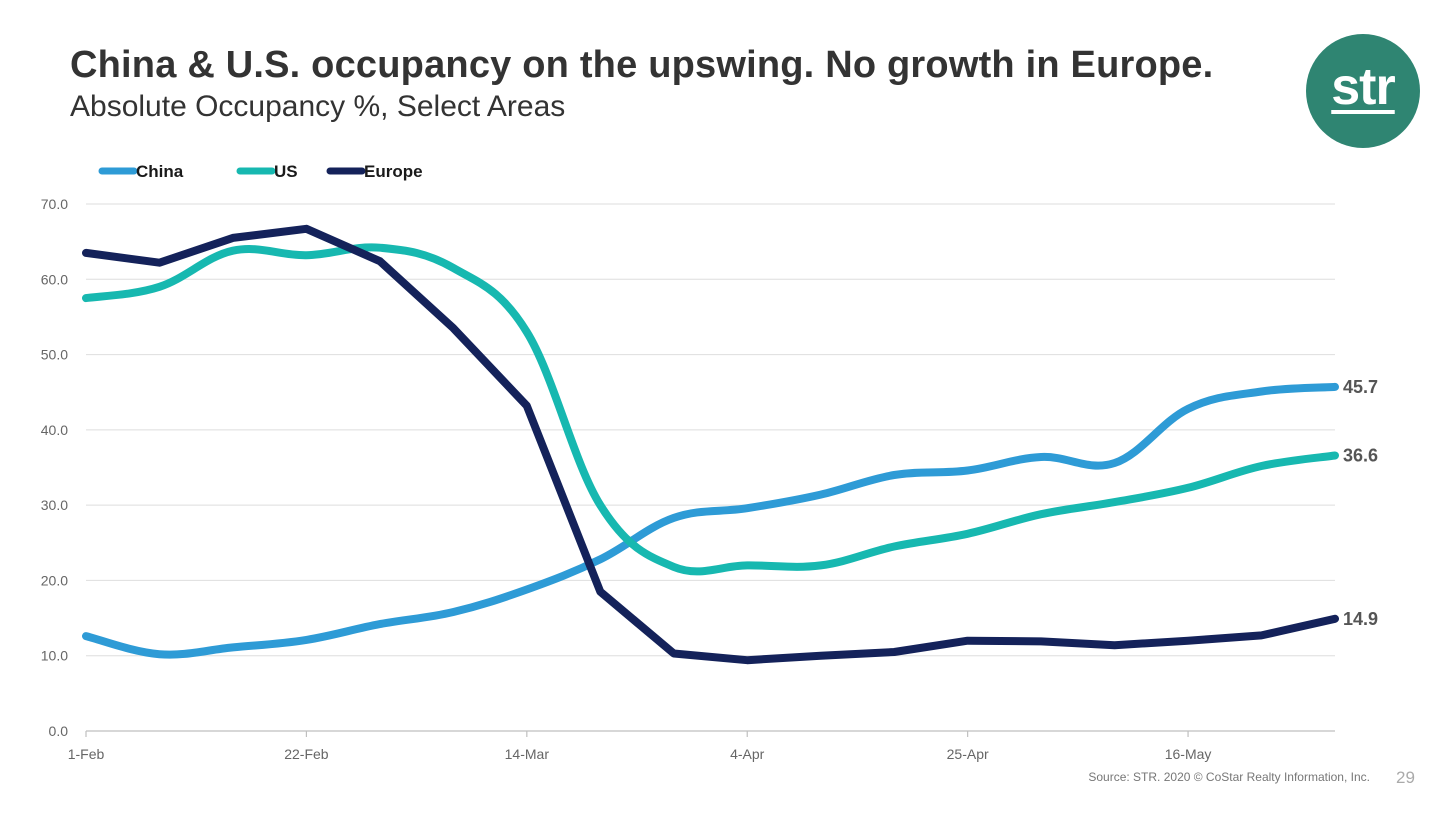  Describe the element at coordinates (1360, 387) in the screenshot. I see `end-label-china: 45.7` at that location.